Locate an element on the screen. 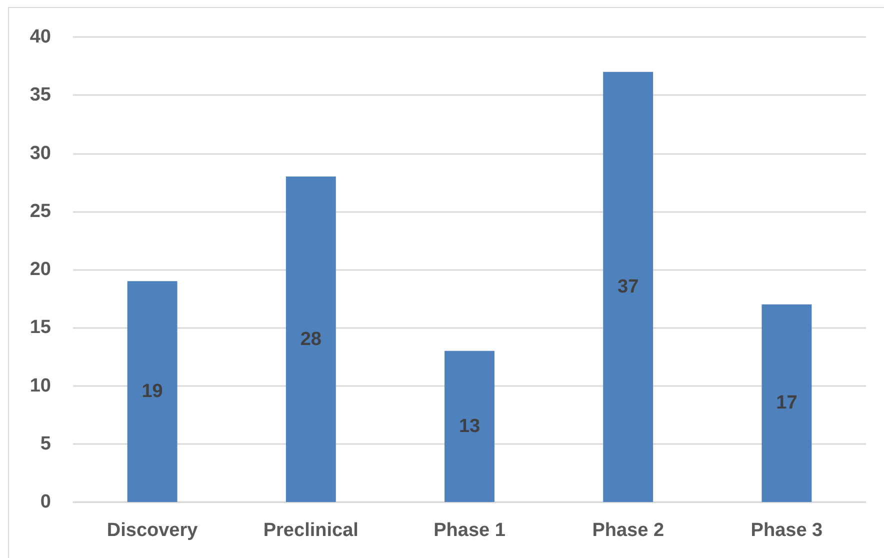 This screenshot has height=558, width=884. x-tick-label: Discovery is located at coordinates (152, 530).